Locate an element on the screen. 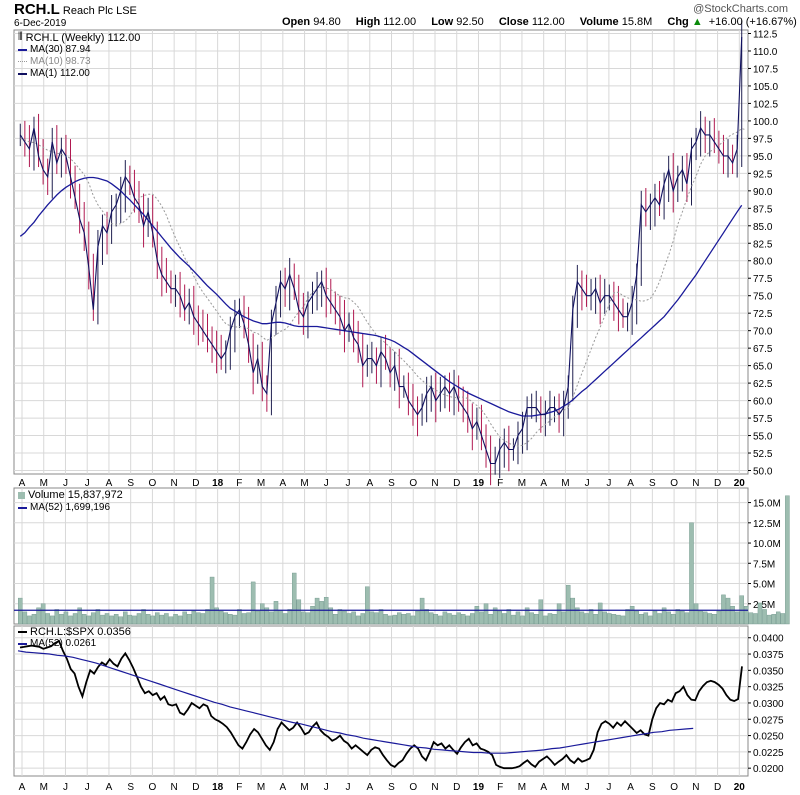  ratio-y-tick-label: 0.0375 is located at coordinates (768, 655).